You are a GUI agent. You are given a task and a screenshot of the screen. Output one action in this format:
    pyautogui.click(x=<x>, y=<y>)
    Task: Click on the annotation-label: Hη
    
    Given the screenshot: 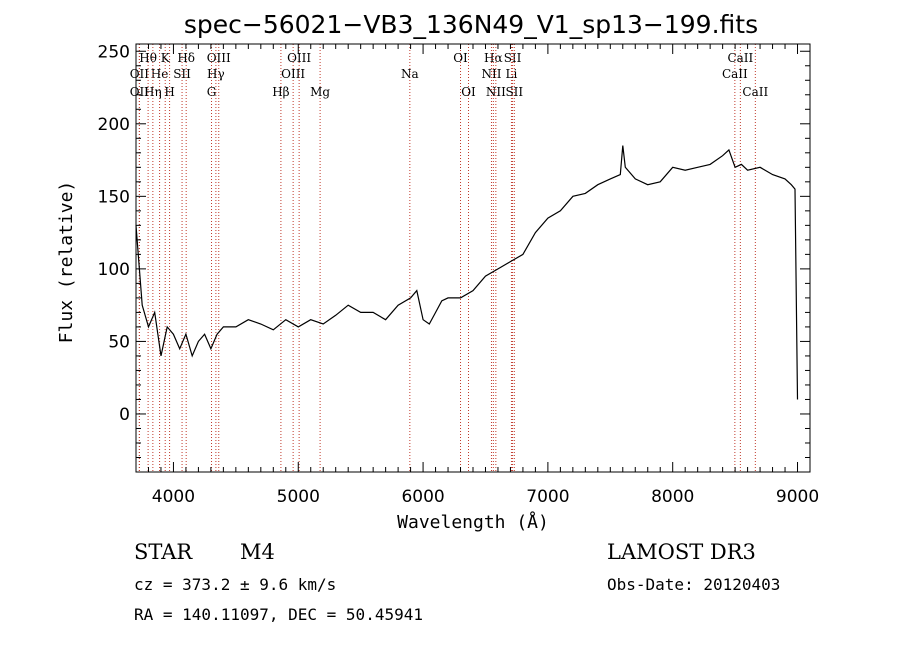 What is the action you would take?
    pyautogui.click(x=153, y=92)
    